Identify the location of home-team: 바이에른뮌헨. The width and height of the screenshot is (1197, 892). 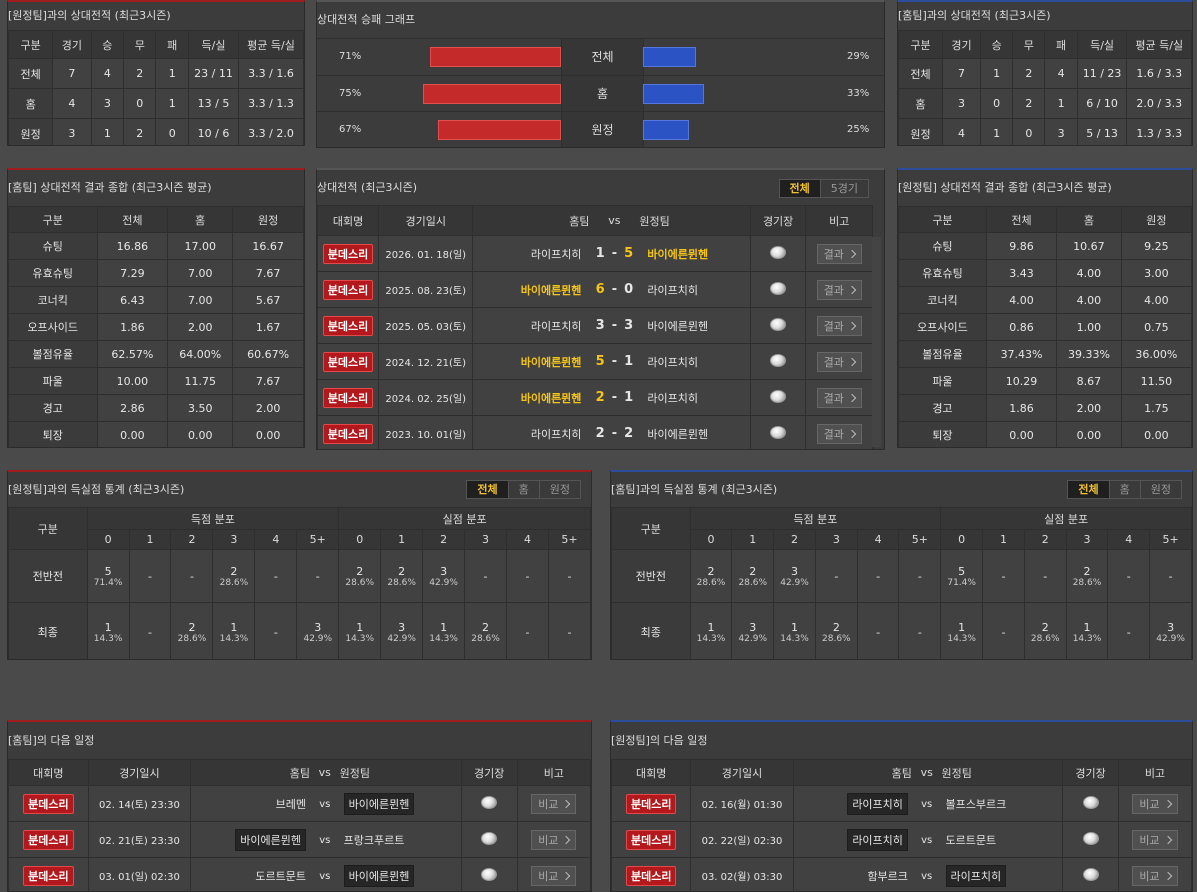
(551, 290).